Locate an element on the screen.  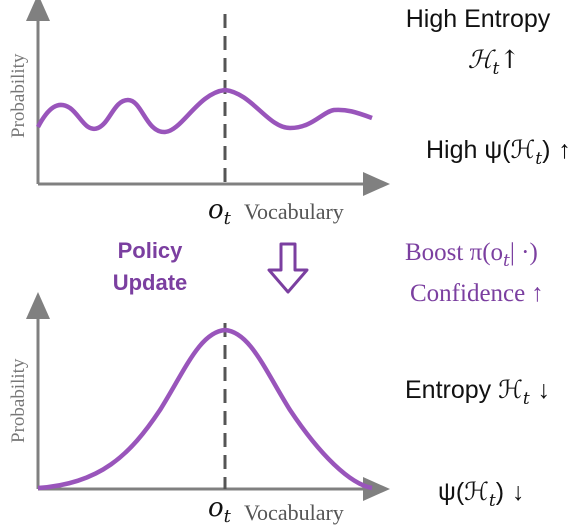
bottom-marker-label: ot is located at coordinates (220, 510).